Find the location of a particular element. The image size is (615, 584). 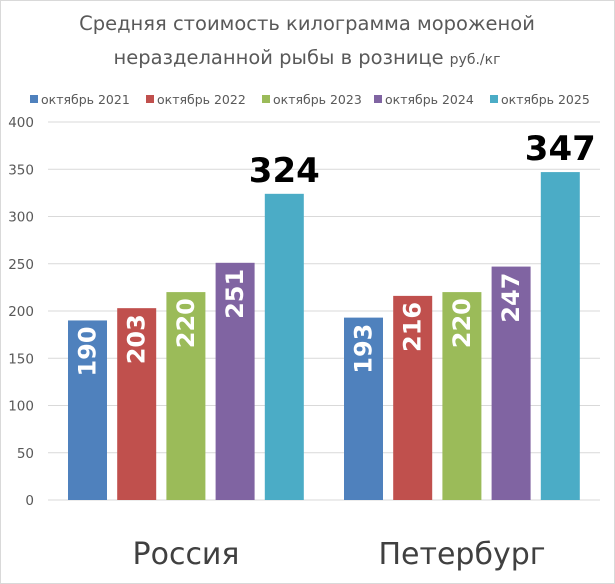

chart-unit: руб./кг is located at coordinates (475, 60).